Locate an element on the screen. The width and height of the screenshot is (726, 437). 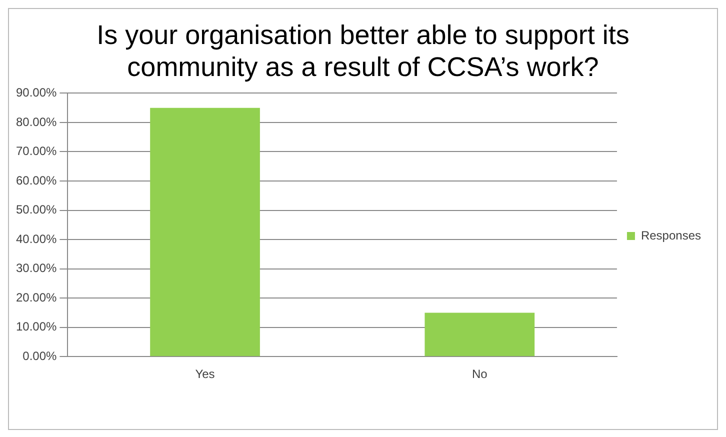
legend-label: Responses is located at coordinates (671, 235).